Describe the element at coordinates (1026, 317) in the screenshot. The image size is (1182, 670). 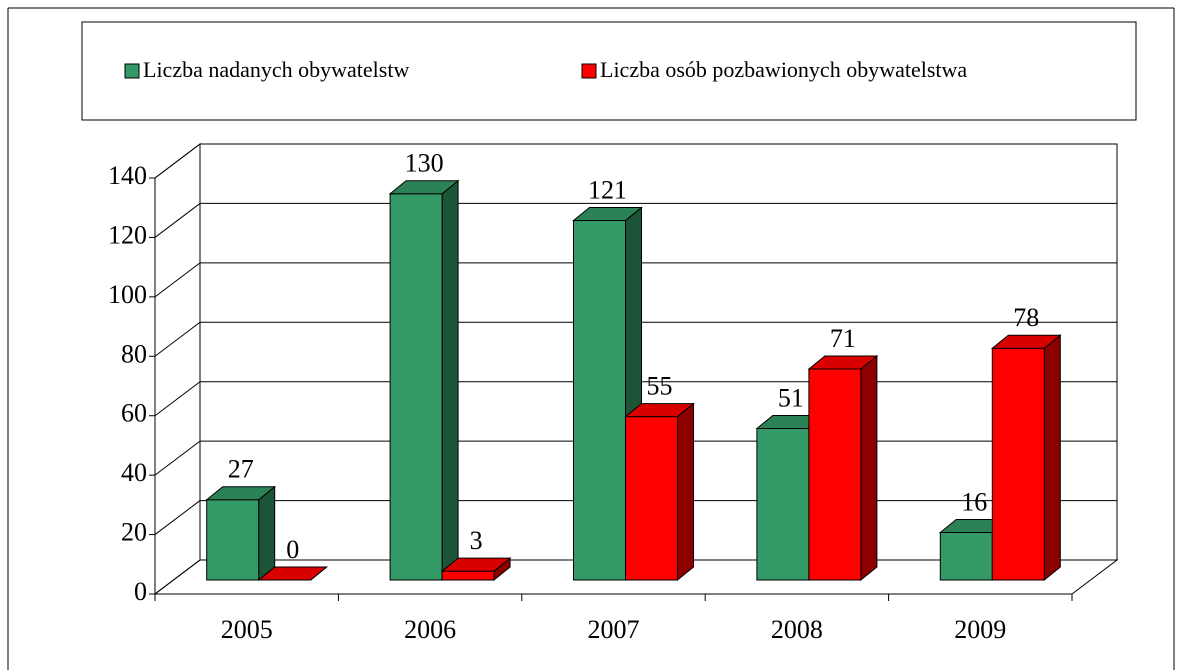
I see `data-label: 78` at that location.